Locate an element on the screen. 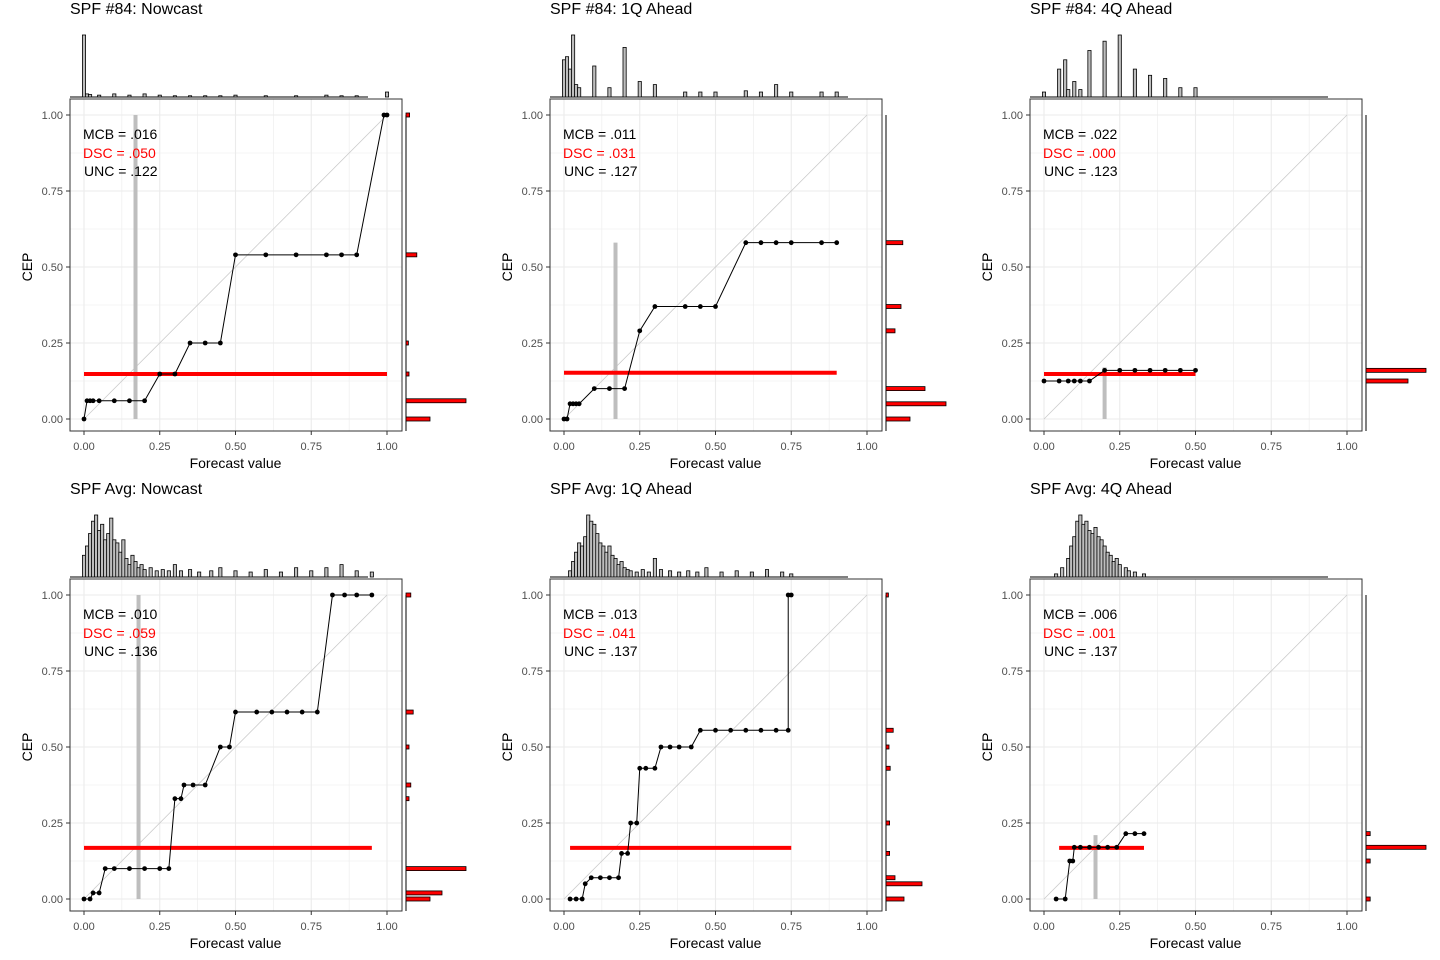 The image size is (1440, 960). x-tick-label: 0.00 is located at coordinates (83, 927).